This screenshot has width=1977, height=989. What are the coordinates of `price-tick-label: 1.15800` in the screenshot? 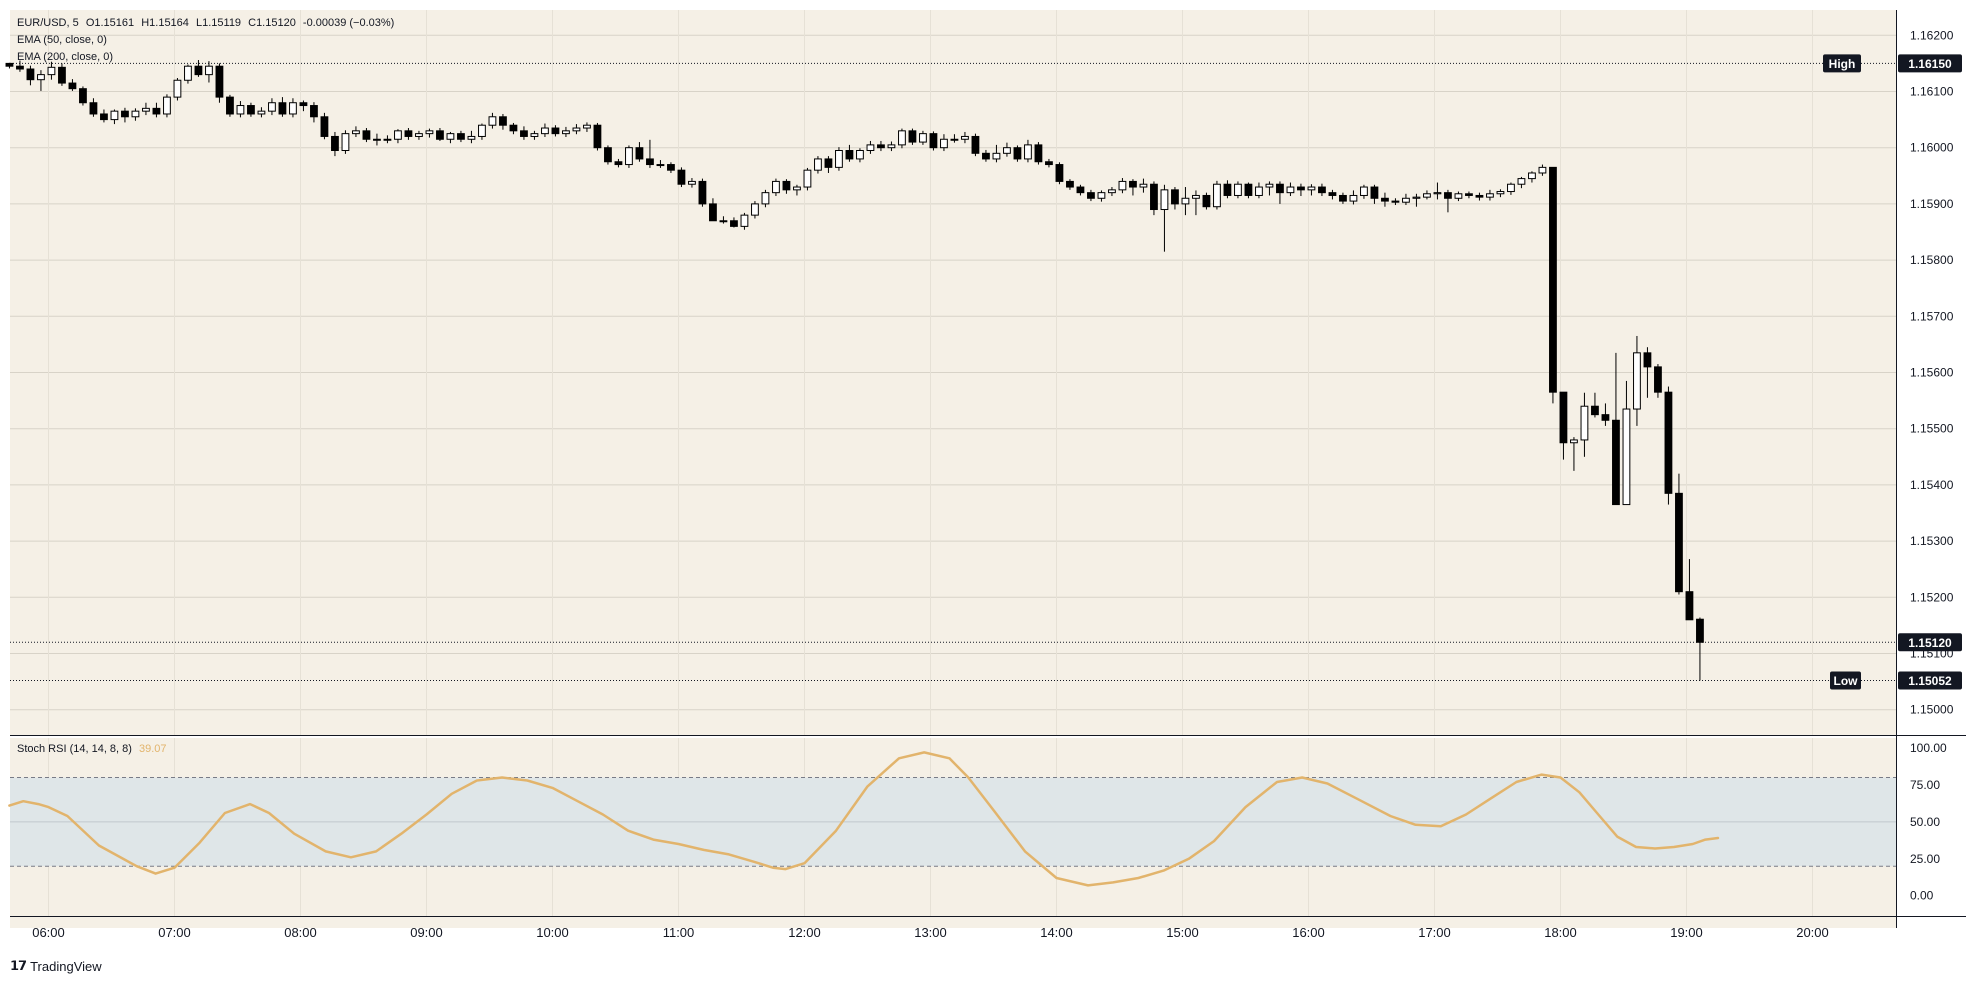 It's located at (1932, 260).